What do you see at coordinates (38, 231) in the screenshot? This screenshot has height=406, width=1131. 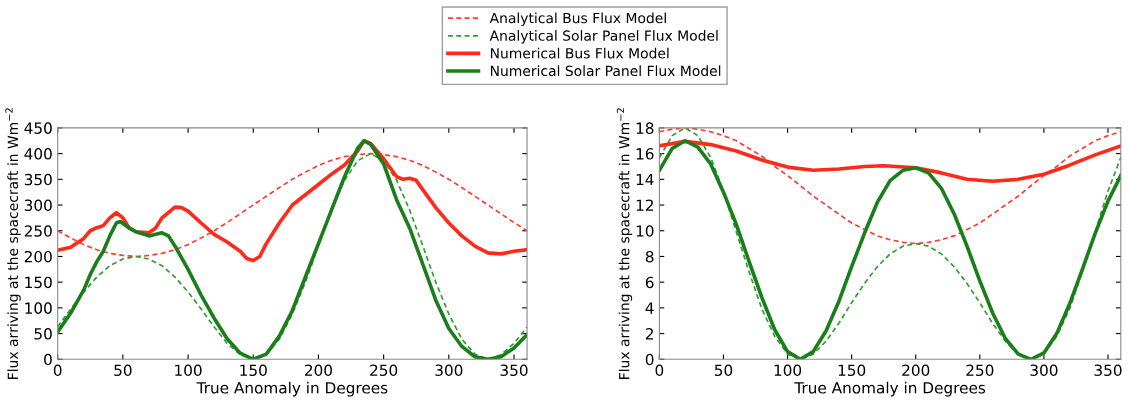 I see `y-tick-label: 250` at bounding box center [38, 231].